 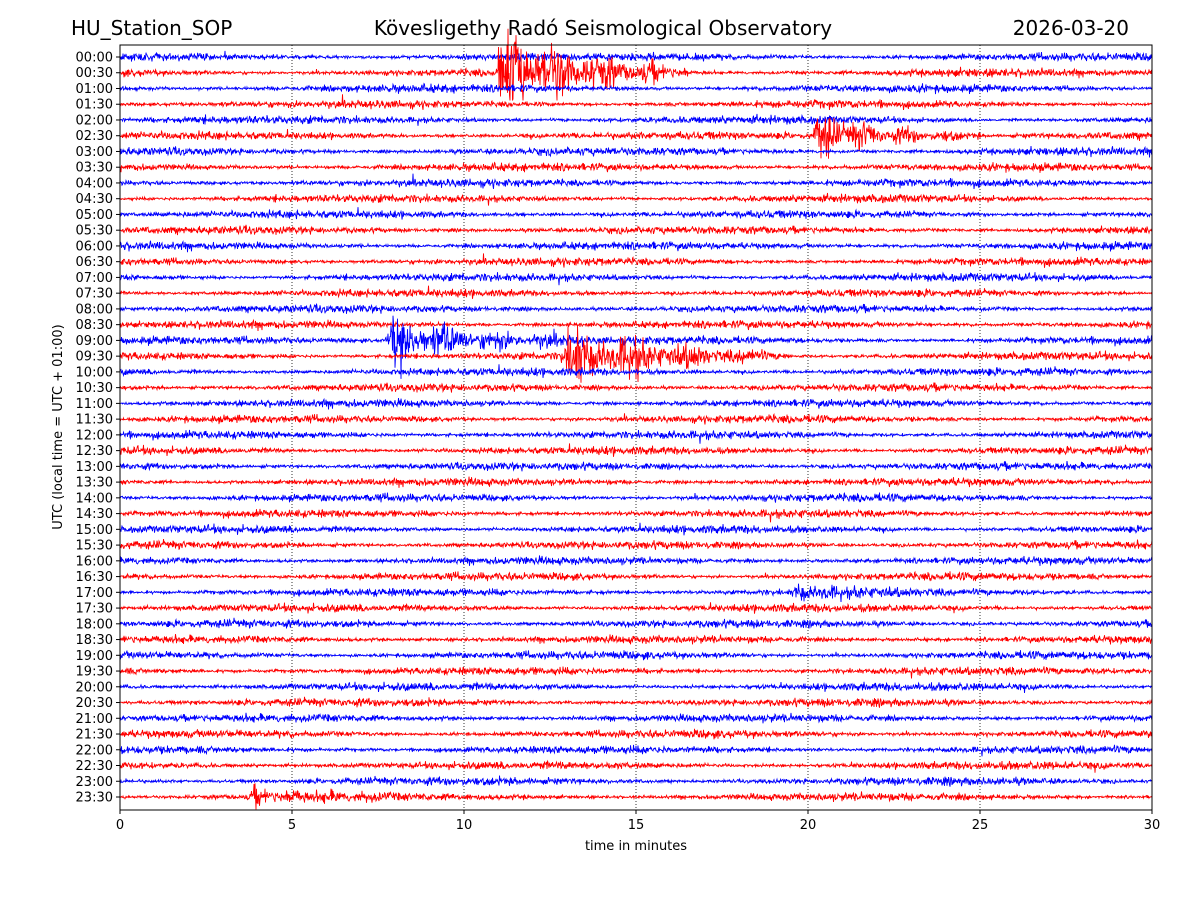 I want to click on y-tick-label: 09:00, so click(x=94, y=341).